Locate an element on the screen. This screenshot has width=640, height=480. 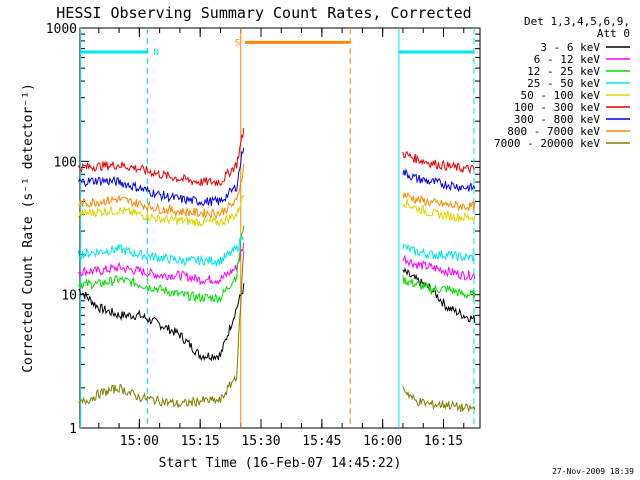
x-axis-label: Start Time (16-Feb-07 14:45:22) is located at coordinates (280, 463).